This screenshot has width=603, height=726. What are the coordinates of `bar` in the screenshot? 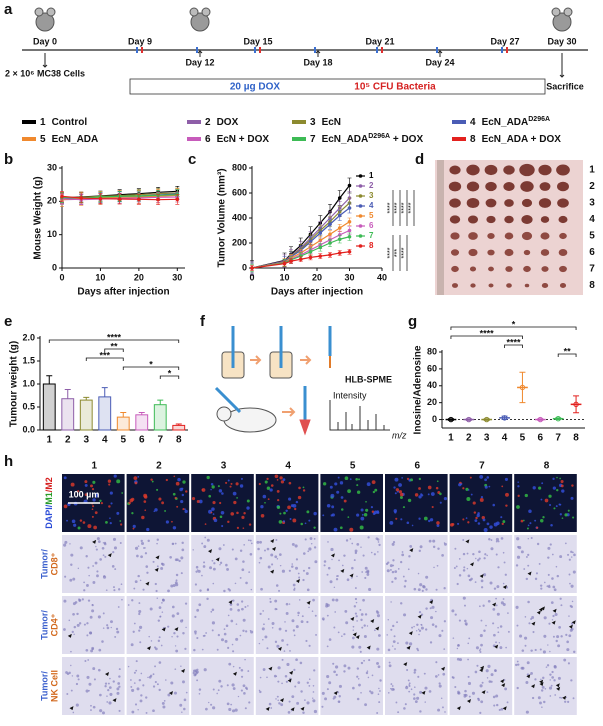 It's located at (160, 417).